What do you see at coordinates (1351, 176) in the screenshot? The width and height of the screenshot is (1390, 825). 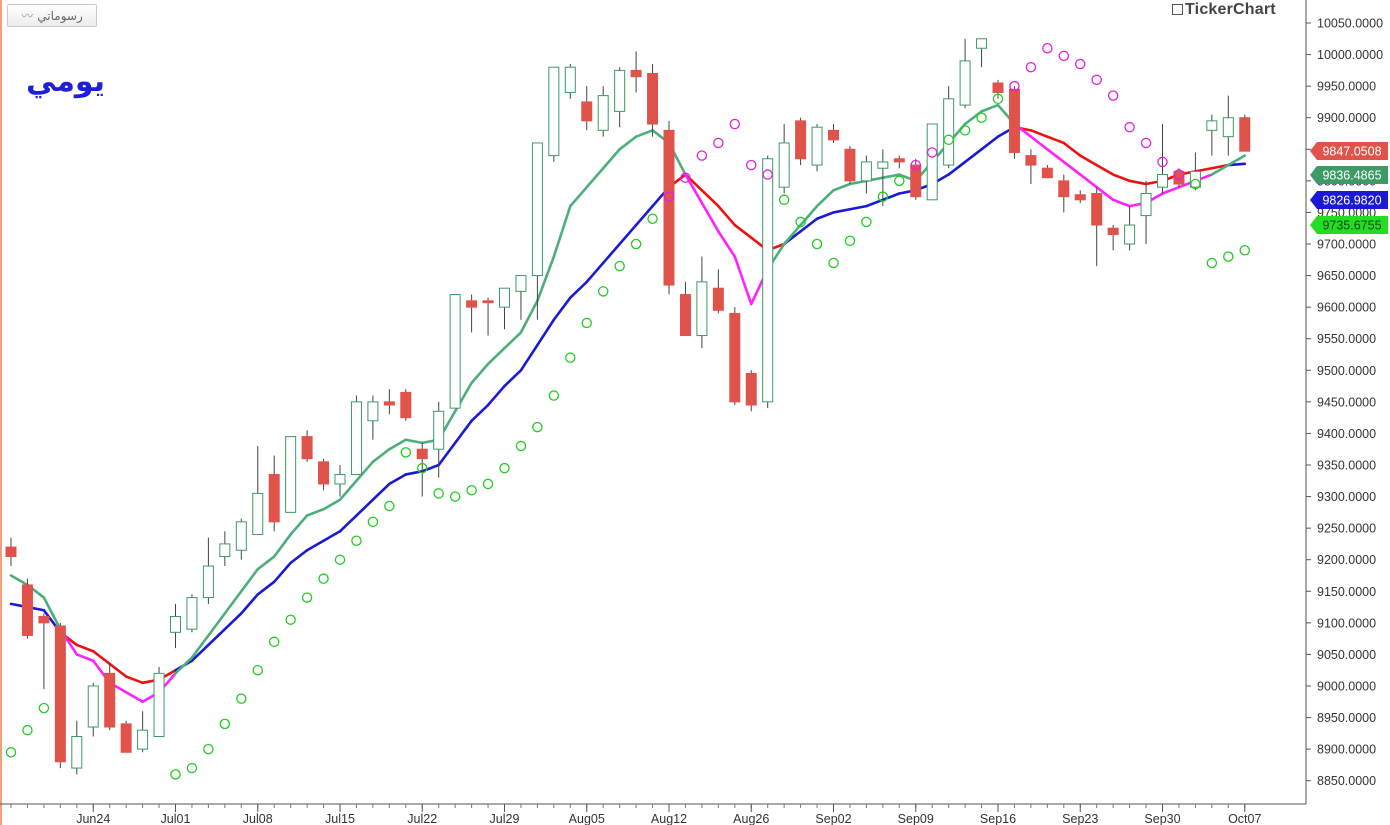 I see `last-value-text: 9836.4865` at bounding box center [1351, 176].